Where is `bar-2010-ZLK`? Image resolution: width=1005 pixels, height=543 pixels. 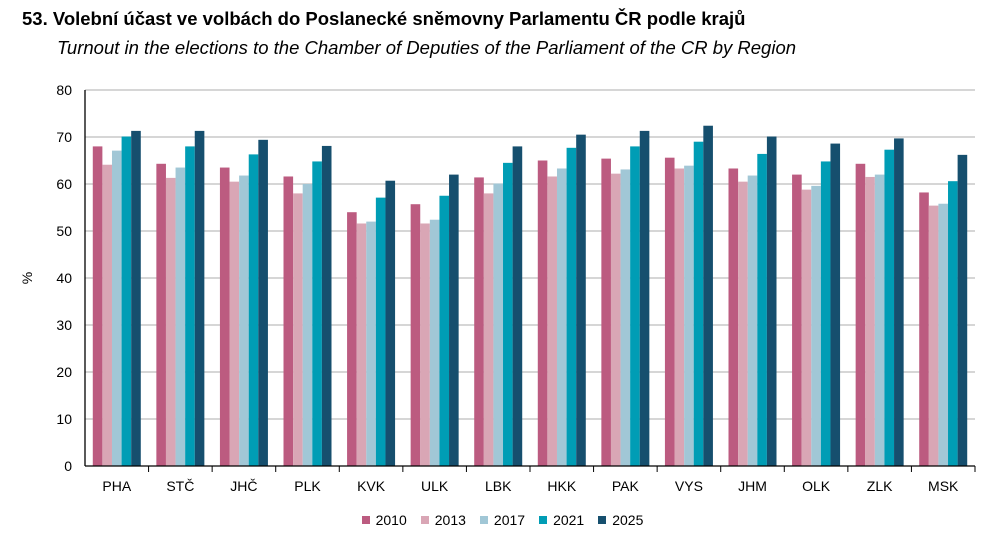
bar-2010-ZLK is located at coordinates (860, 315).